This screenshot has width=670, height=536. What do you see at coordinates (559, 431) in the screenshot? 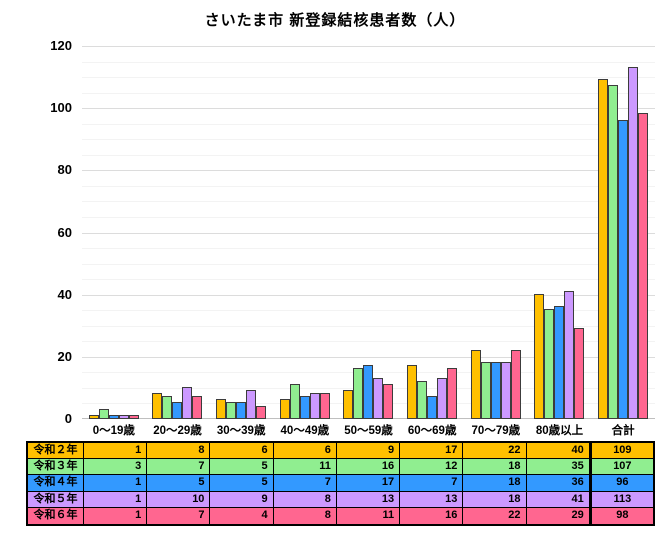
I see `x-axis-category-label: 80歳以上` at bounding box center [559, 431].